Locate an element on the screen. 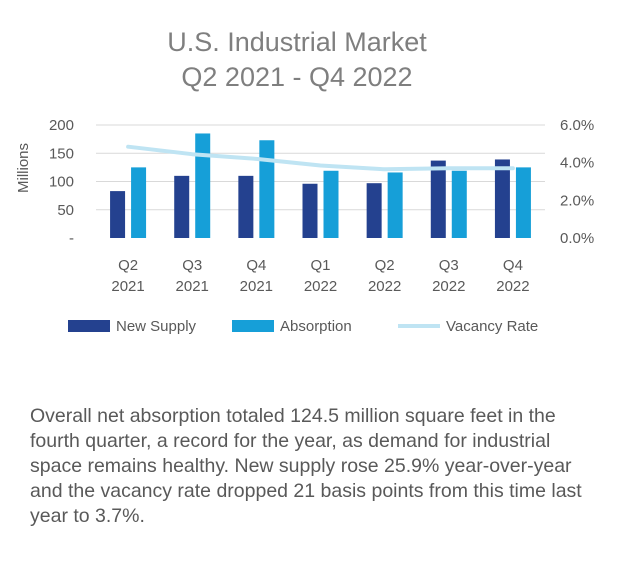  legend: New Supply Absorption Vacancy Rate is located at coordinates (303, 326).